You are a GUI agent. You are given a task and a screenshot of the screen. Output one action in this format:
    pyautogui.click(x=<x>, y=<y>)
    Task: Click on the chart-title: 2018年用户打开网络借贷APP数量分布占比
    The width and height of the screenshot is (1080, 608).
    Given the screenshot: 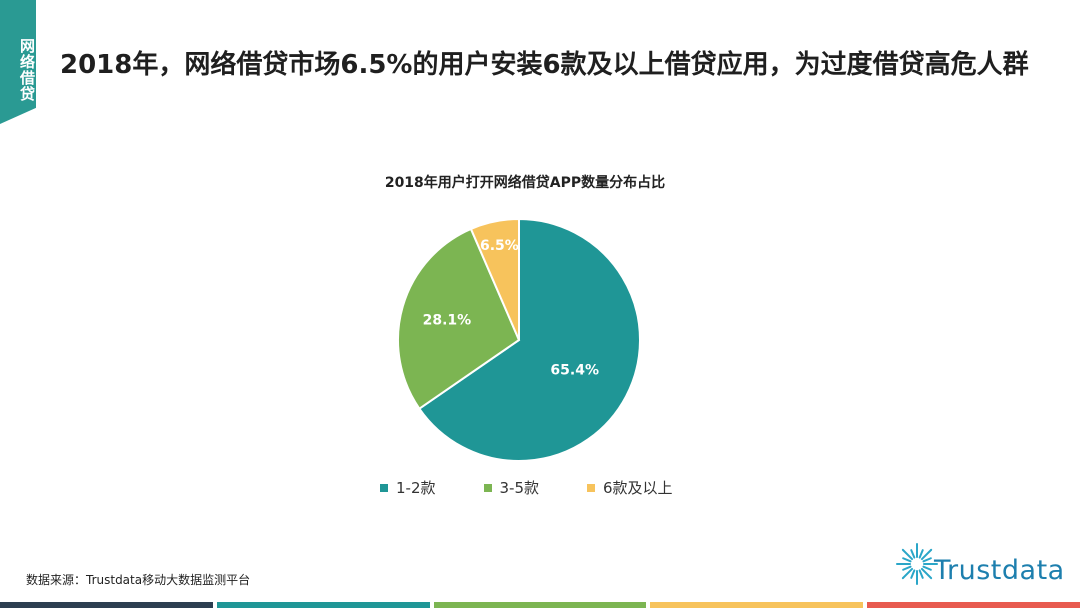 What is the action you would take?
    pyautogui.click(x=525, y=183)
    